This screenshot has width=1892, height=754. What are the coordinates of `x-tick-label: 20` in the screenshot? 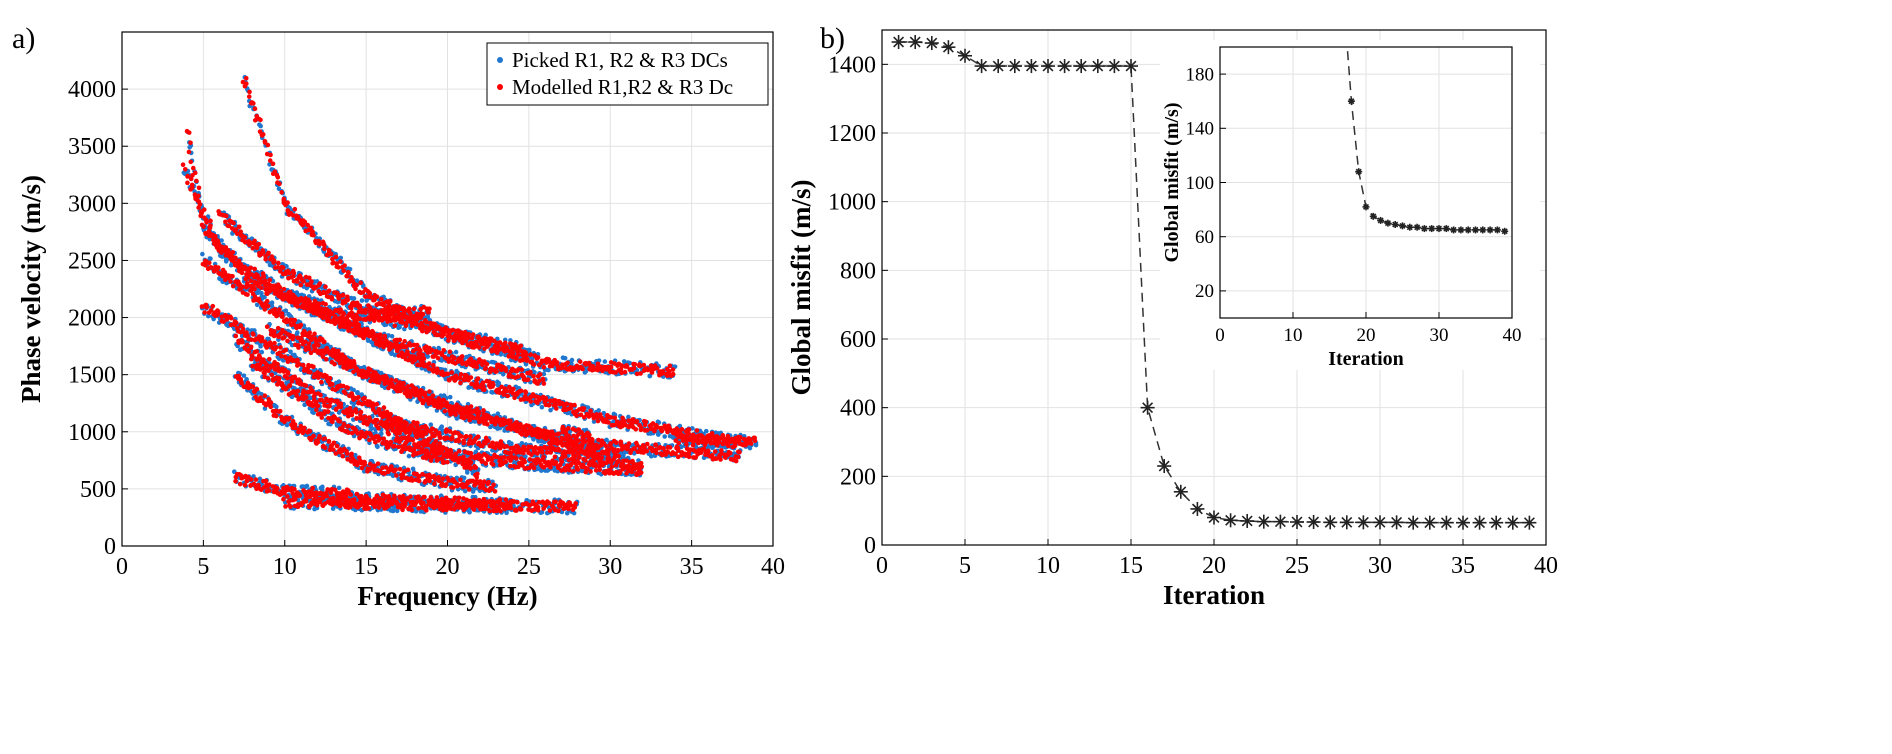 It's located at (448, 567).